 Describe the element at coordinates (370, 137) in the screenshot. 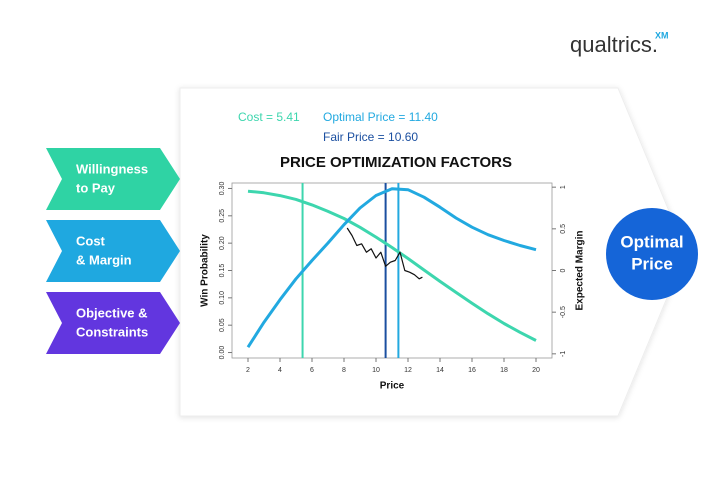

I see `reference-label: Fair Price = 10.60` at that location.